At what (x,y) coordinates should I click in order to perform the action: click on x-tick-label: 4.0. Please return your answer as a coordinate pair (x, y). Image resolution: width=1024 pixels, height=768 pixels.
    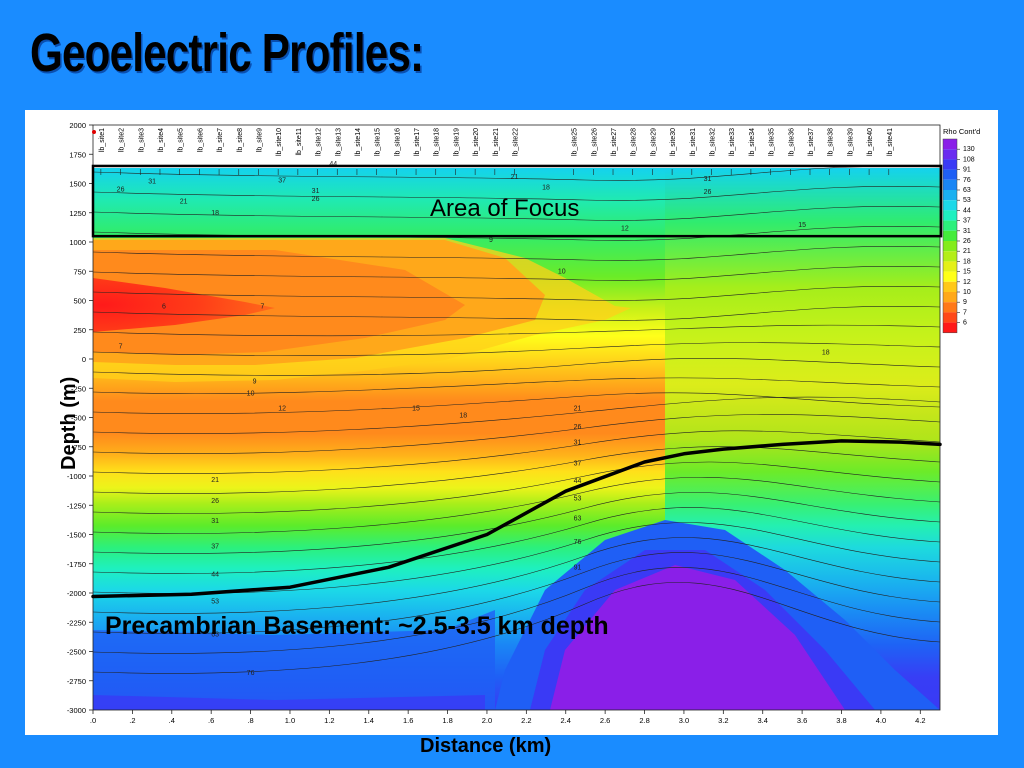
    Looking at the image, I should click on (881, 720).